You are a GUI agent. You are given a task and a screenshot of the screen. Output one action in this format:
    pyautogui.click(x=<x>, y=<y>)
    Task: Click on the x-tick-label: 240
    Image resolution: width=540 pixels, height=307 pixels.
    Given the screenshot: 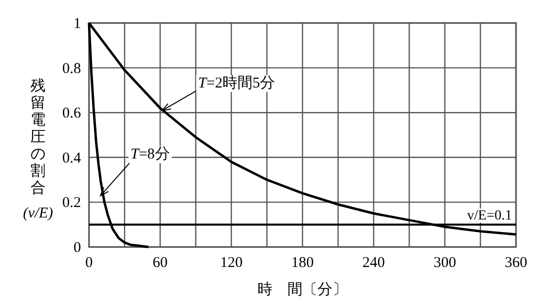 What is the action you would take?
    pyautogui.click(x=373, y=263)
    